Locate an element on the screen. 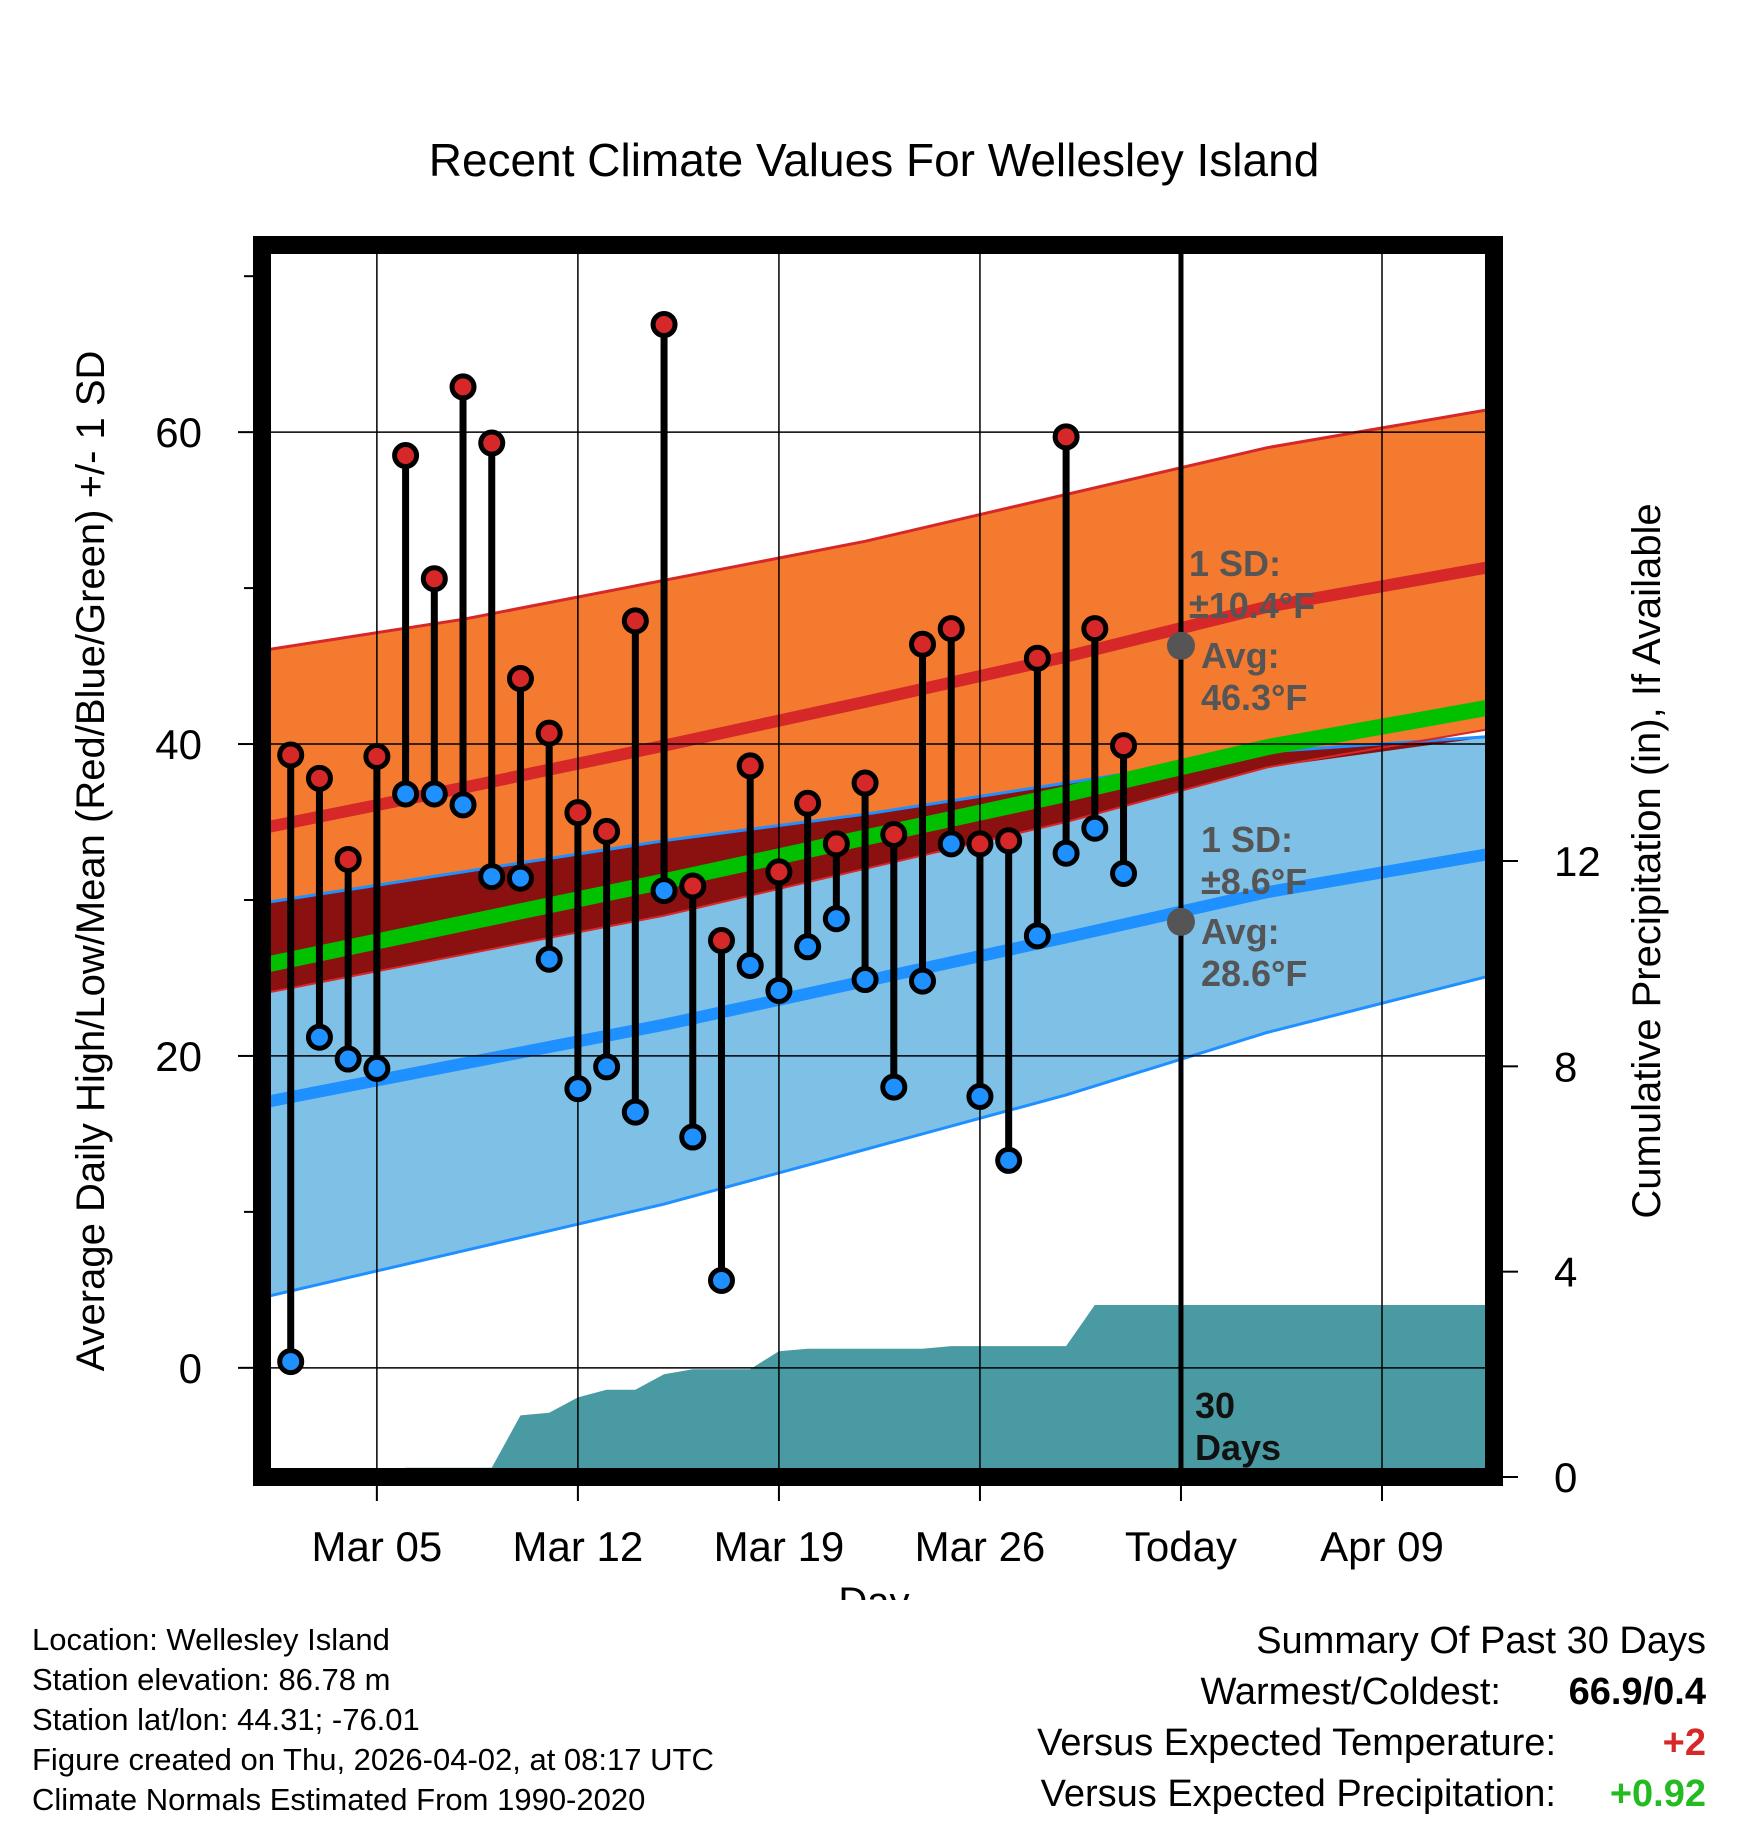 This screenshot has width=1748, height=1828. high-sd-value: ±10.4°F is located at coordinates (1252, 605).